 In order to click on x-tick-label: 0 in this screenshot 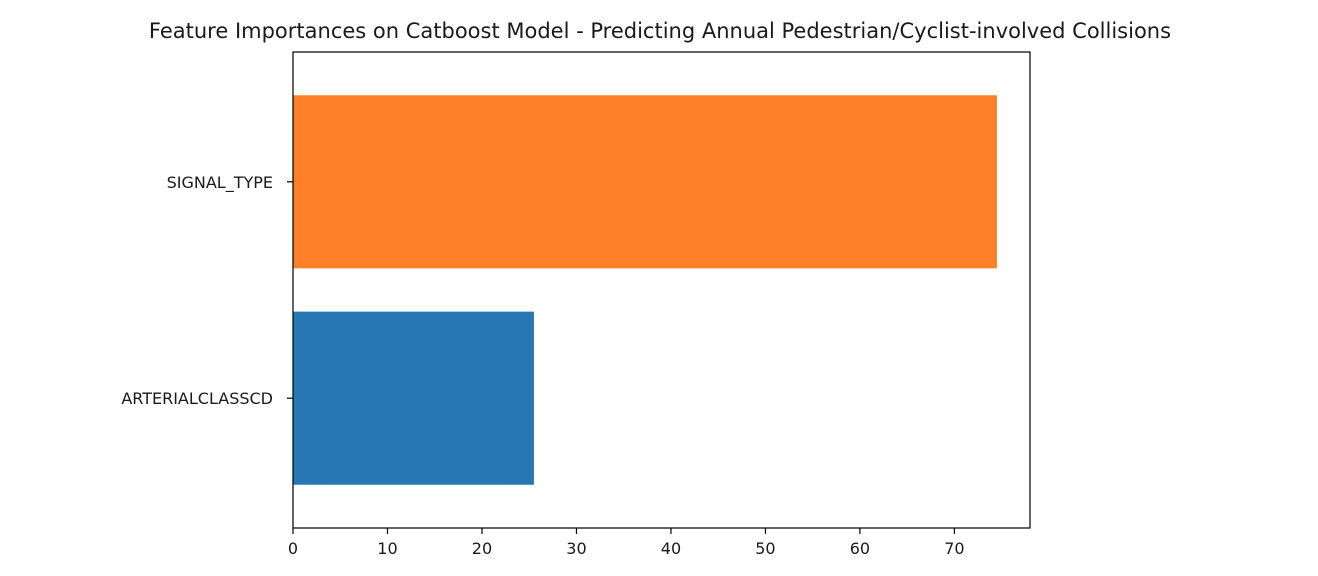, I will do `click(293, 548)`.